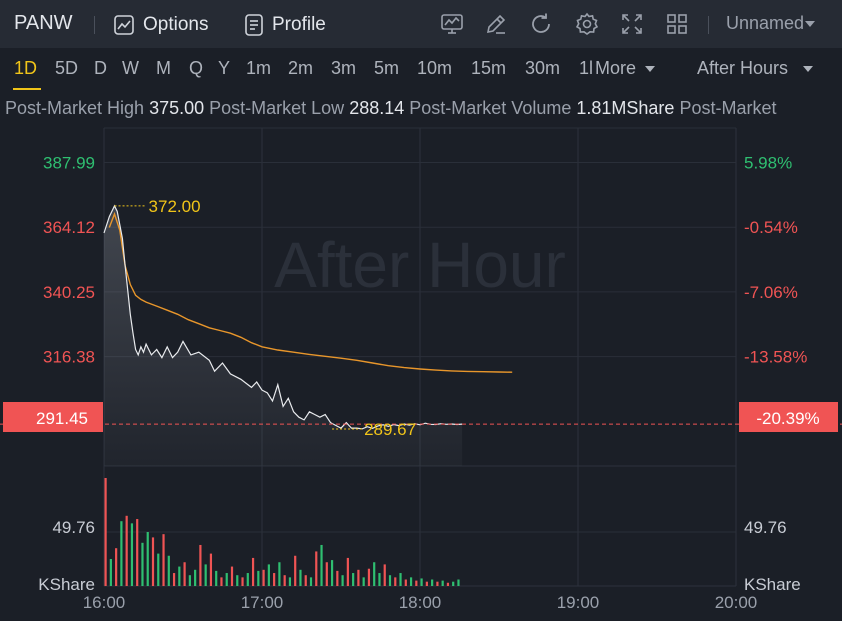  Describe the element at coordinates (771, 292) in the screenshot. I see `percent-tick-label: -7.06%` at that location.